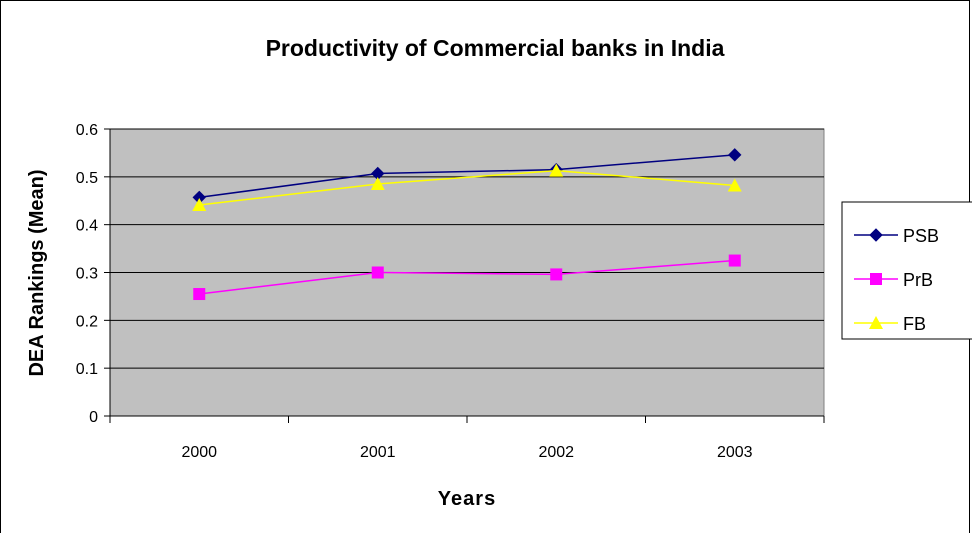 This screenshot has width=972, height=533. I want to click on legend: PSB PrB FB, so click(906, 270).